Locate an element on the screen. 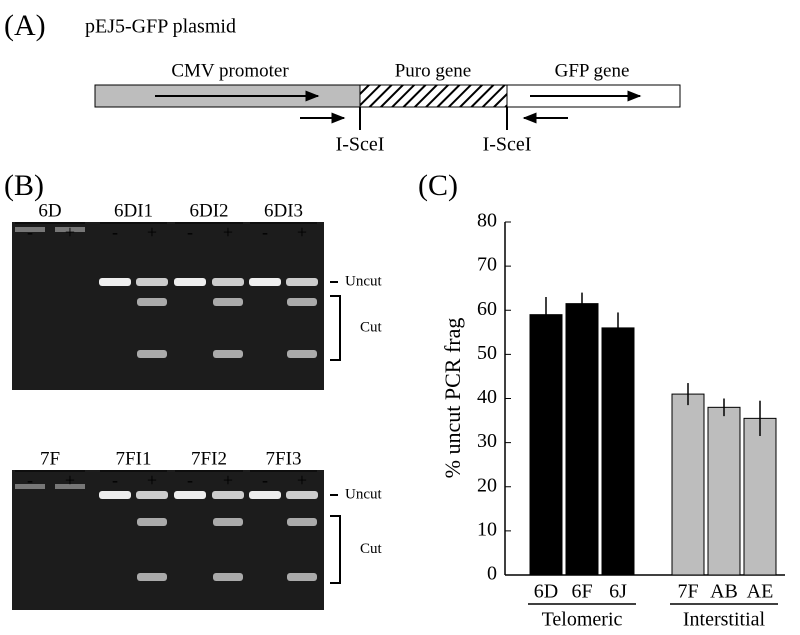 Image resolution: width=800 pixels, height=635 pixels. lane-label: 7FI1 is located at coordinates (134, 458).